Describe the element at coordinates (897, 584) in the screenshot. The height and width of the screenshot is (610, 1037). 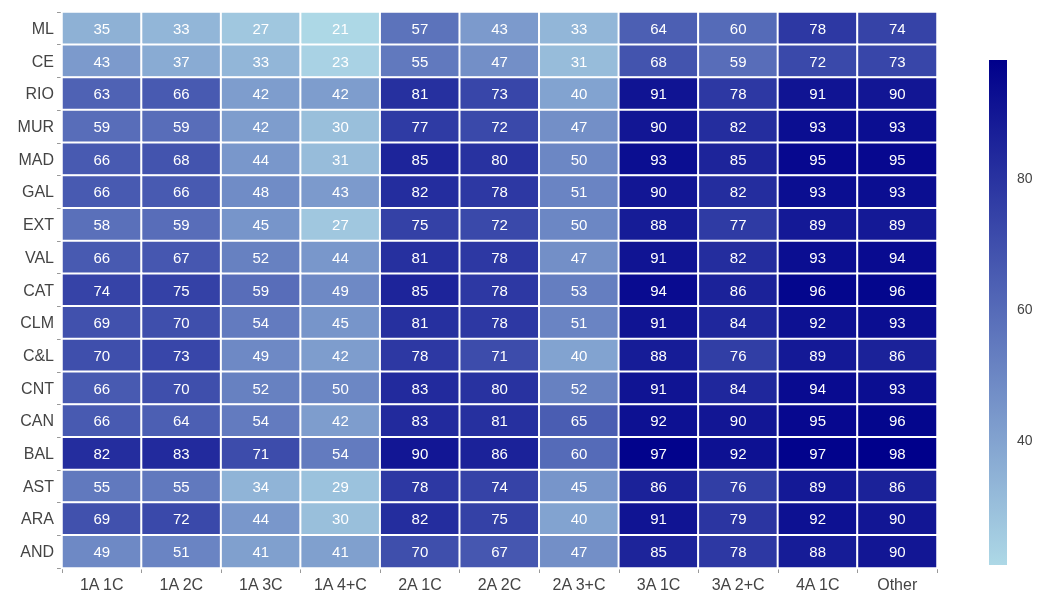
I see `x-tick-label: Other` at that location.